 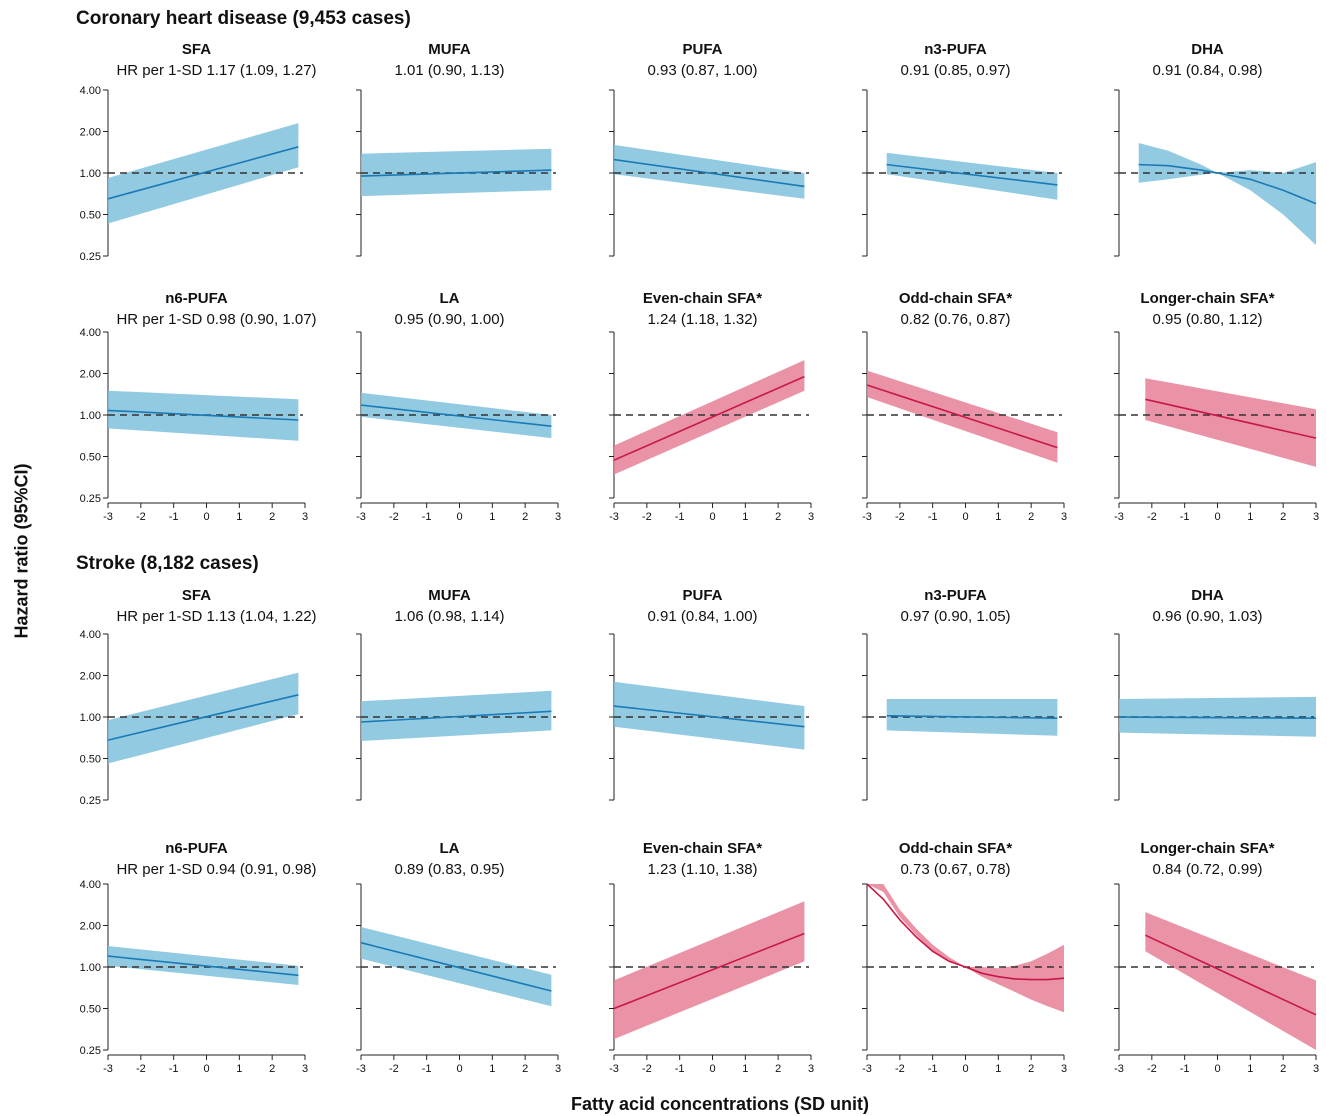 What do you see at coordinates (702, 70) in the screenshot?
I see `panel-hazard-ratio: 0.93 (0.87, 1.00)` at bounding box center [702, 70].